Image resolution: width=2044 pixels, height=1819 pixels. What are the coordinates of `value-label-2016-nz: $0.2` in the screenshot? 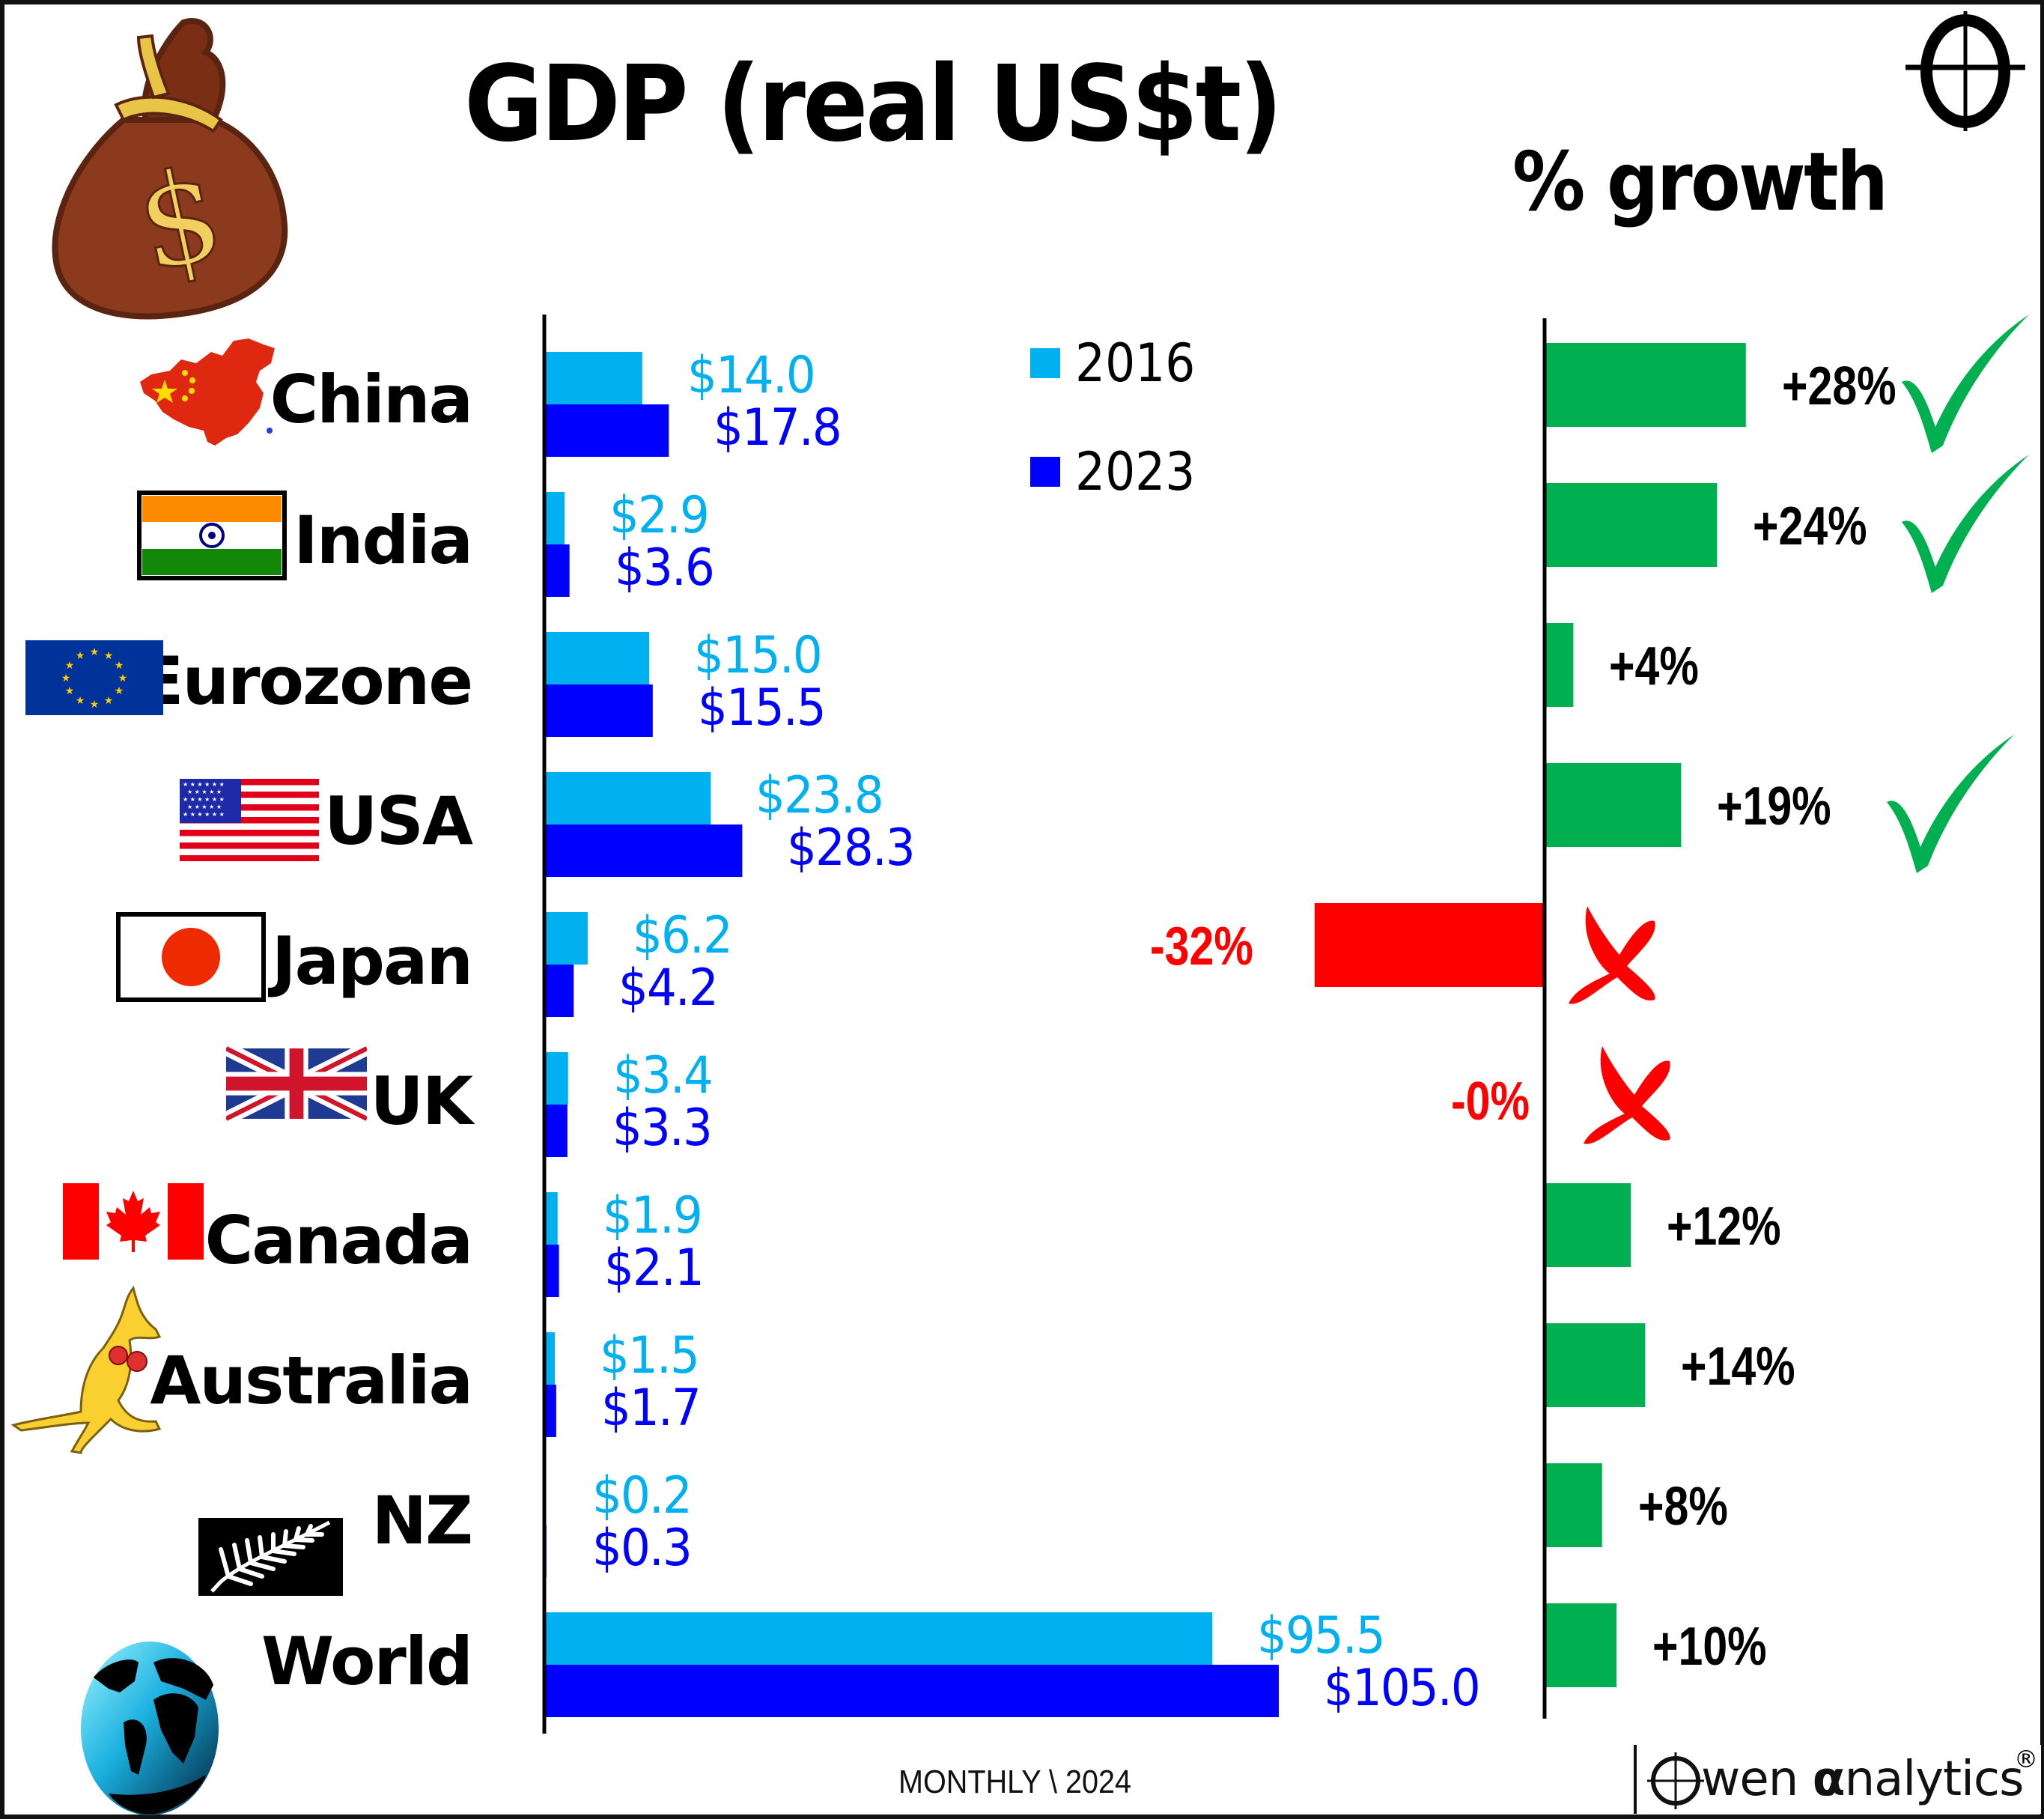 It's located at (642, 1495).